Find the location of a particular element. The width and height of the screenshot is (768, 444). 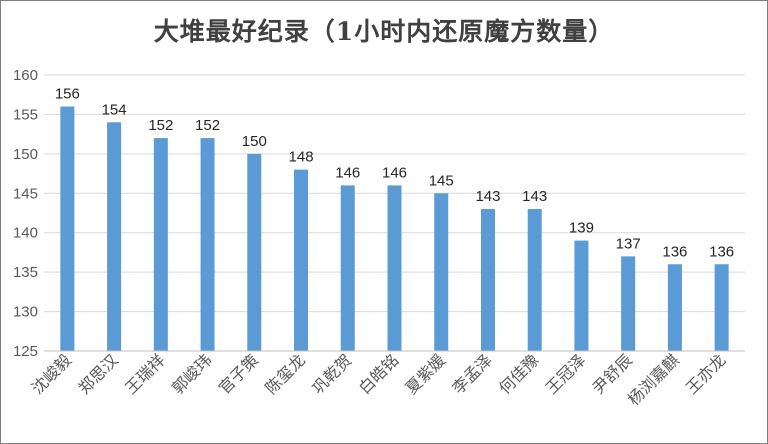

x-tick-label: 李孟泽 is located at coordinates (471, 373).